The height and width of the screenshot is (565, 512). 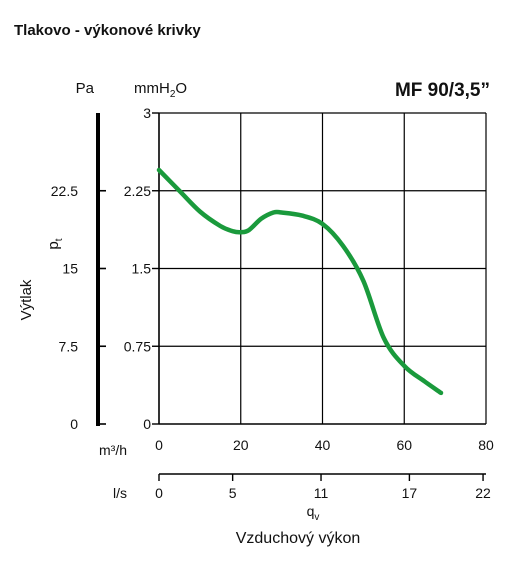 What do you see at coordinates (159, 445) in the screenshot?
I see `x-tick-label-m3h: 0` at bounding box center [159, 445].